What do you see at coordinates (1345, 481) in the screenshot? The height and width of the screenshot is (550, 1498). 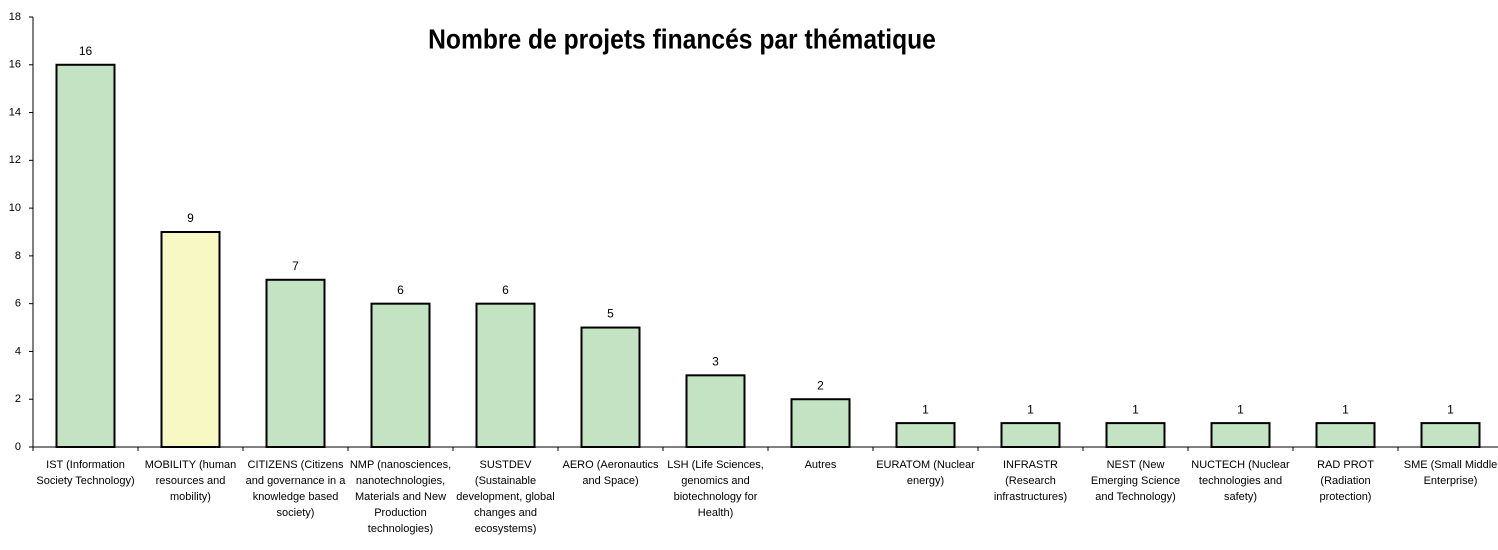 I see `x-tick-label: RAD PROT (Radiation protection)` at bounding box center [1345, 481].